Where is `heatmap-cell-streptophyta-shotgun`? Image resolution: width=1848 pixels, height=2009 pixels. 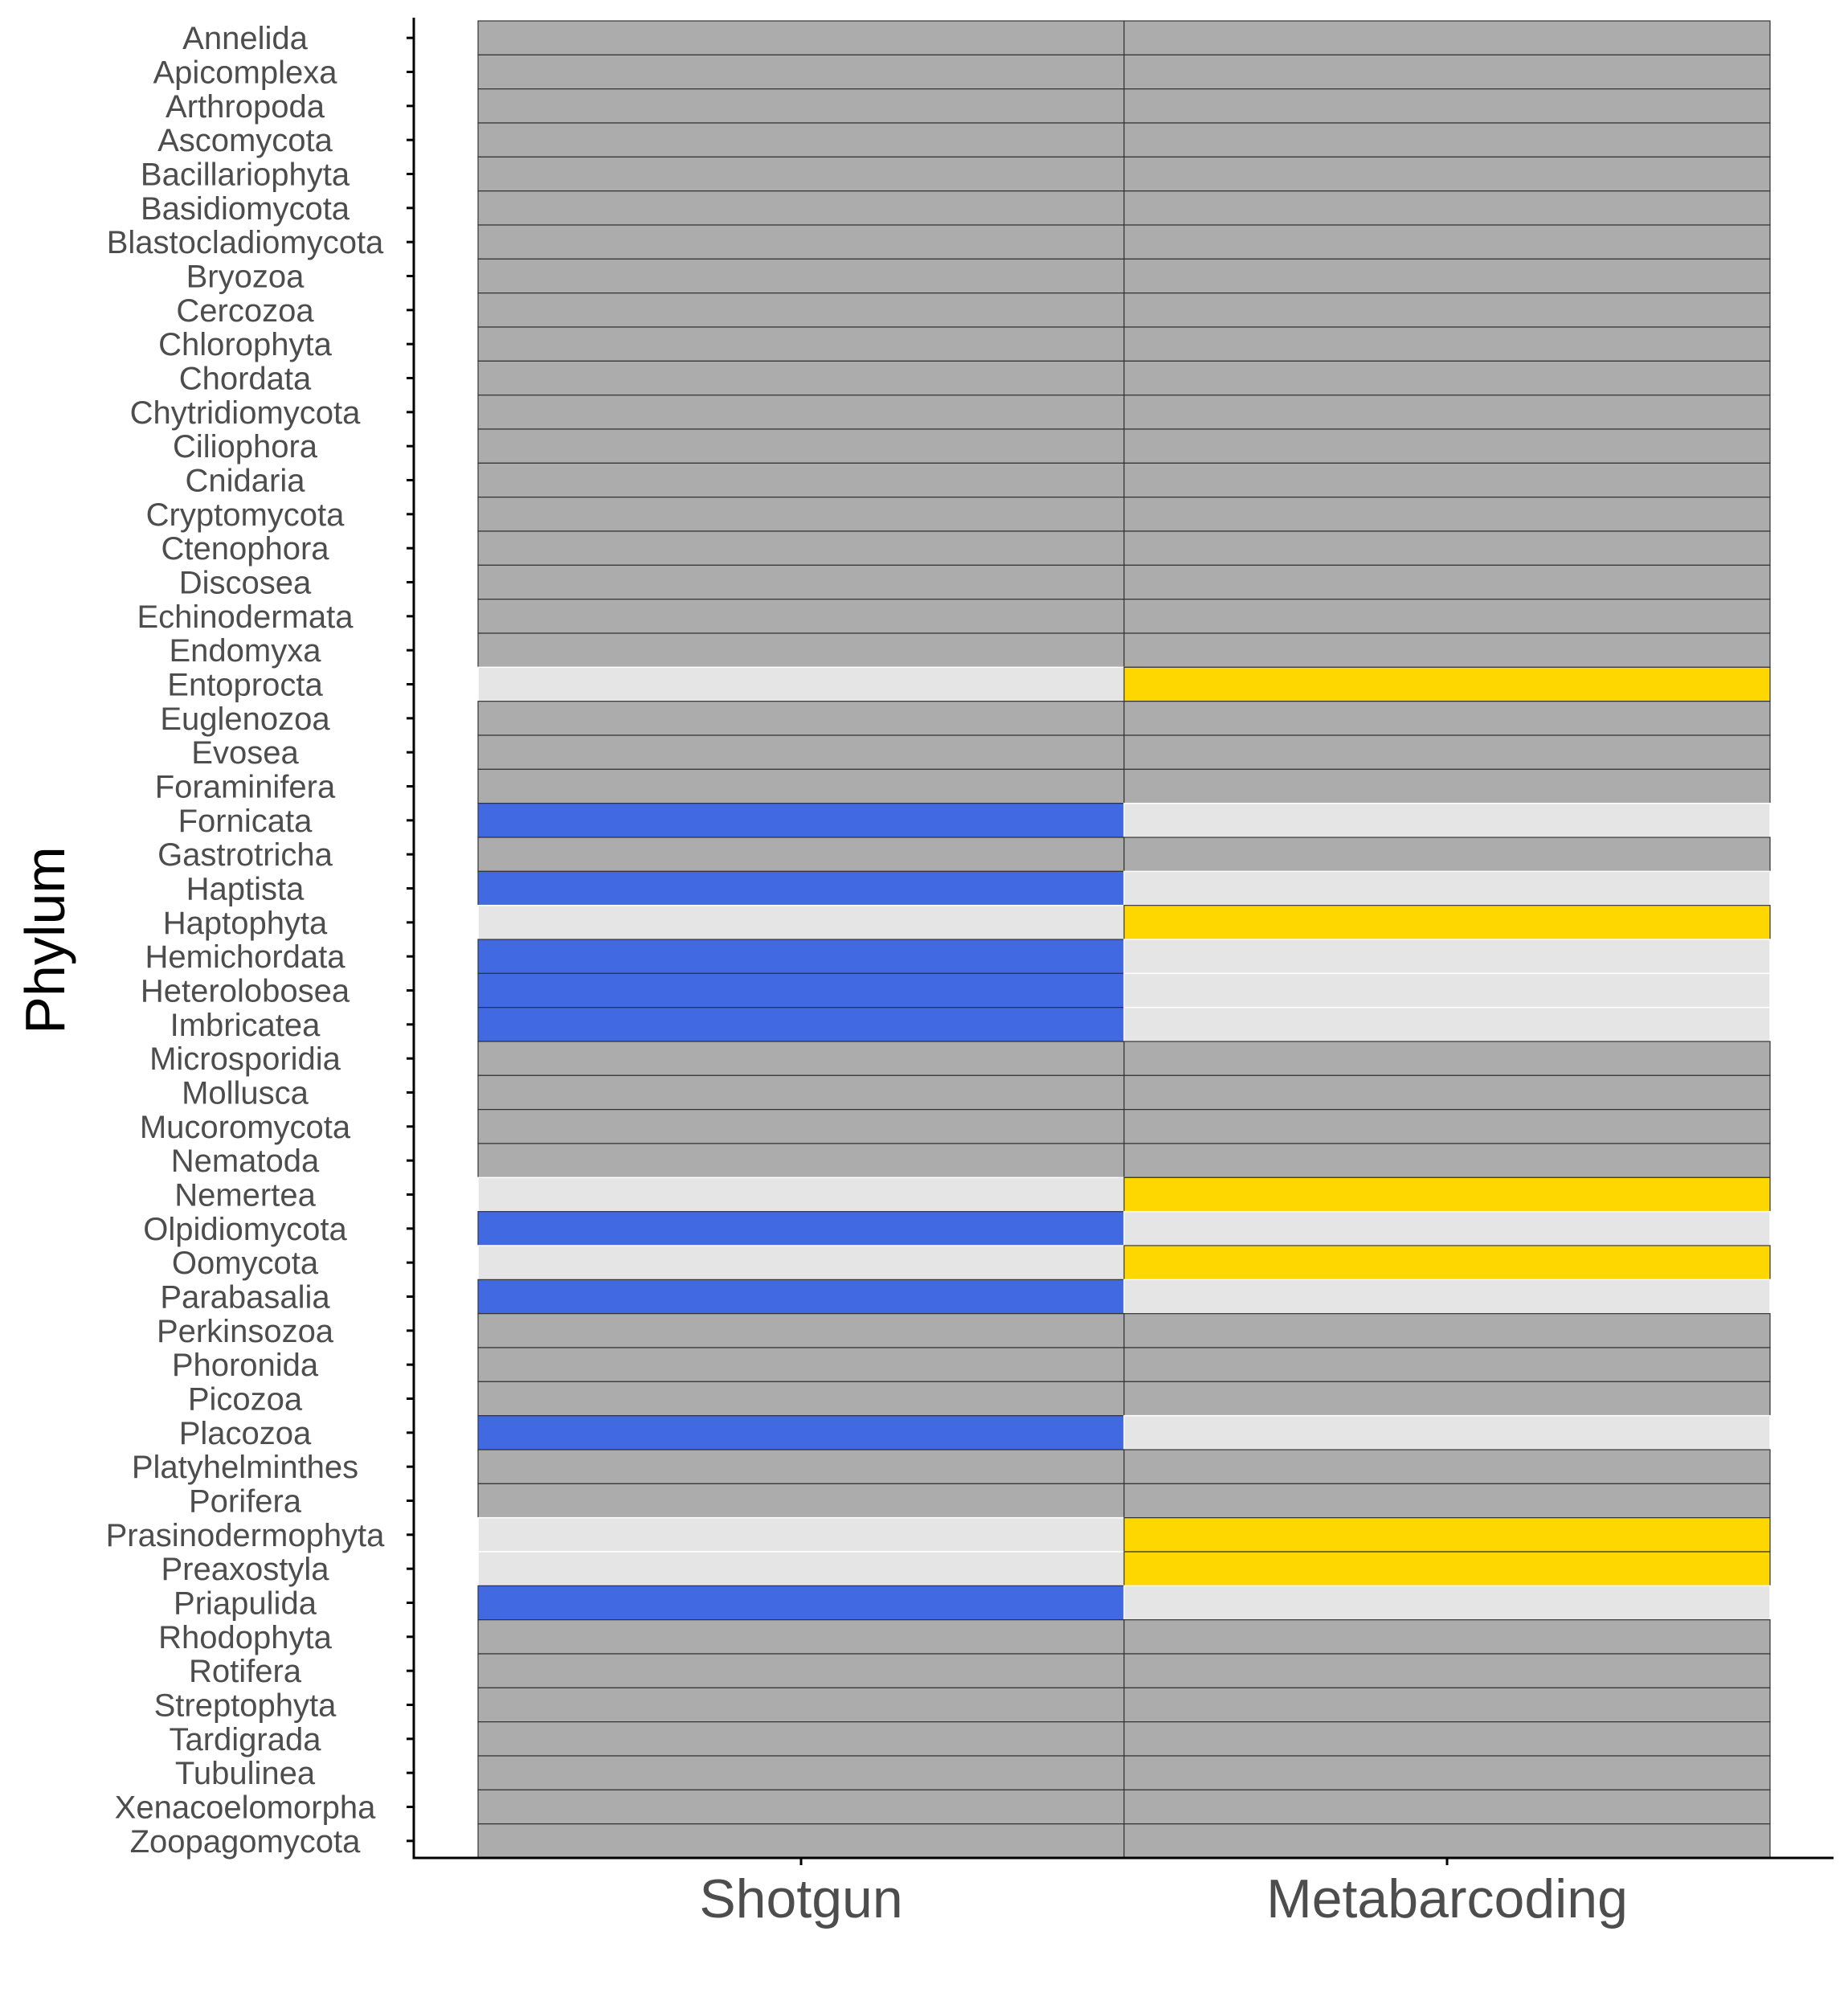 heatmap-cell-streptophyta-shotgun is located at coordinates (801, 1705).